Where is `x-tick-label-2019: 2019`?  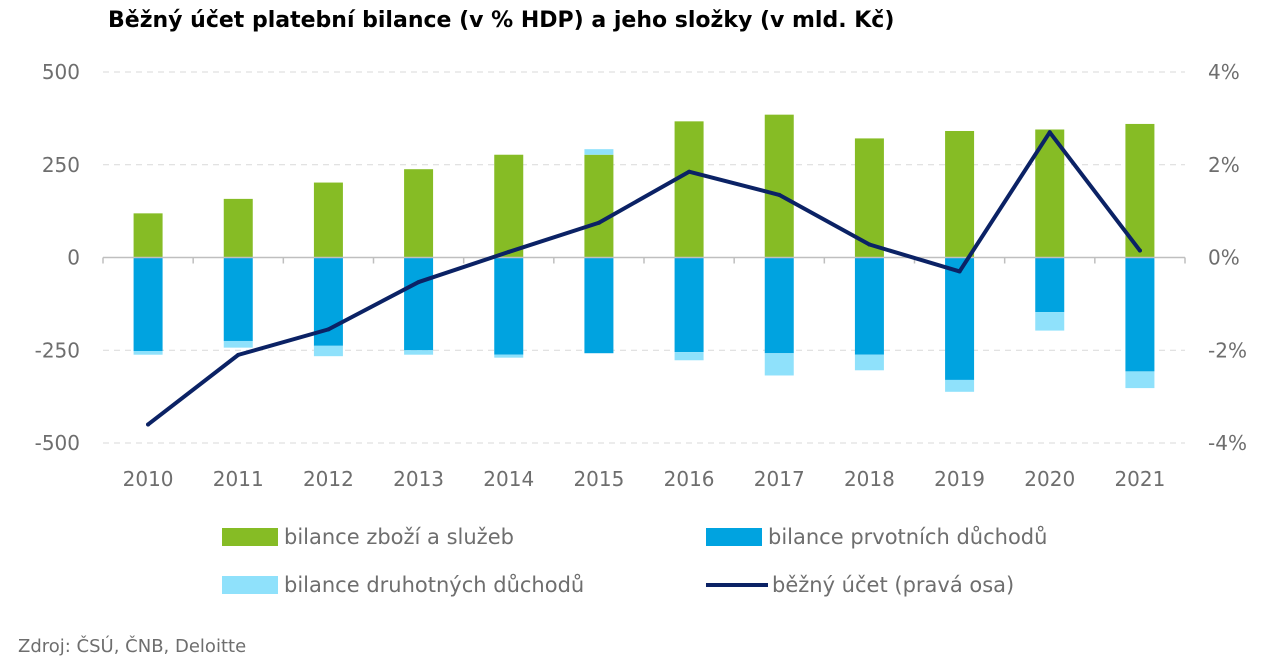
x-tick-label-2019: 2019 is located at coordinates (959, 479).